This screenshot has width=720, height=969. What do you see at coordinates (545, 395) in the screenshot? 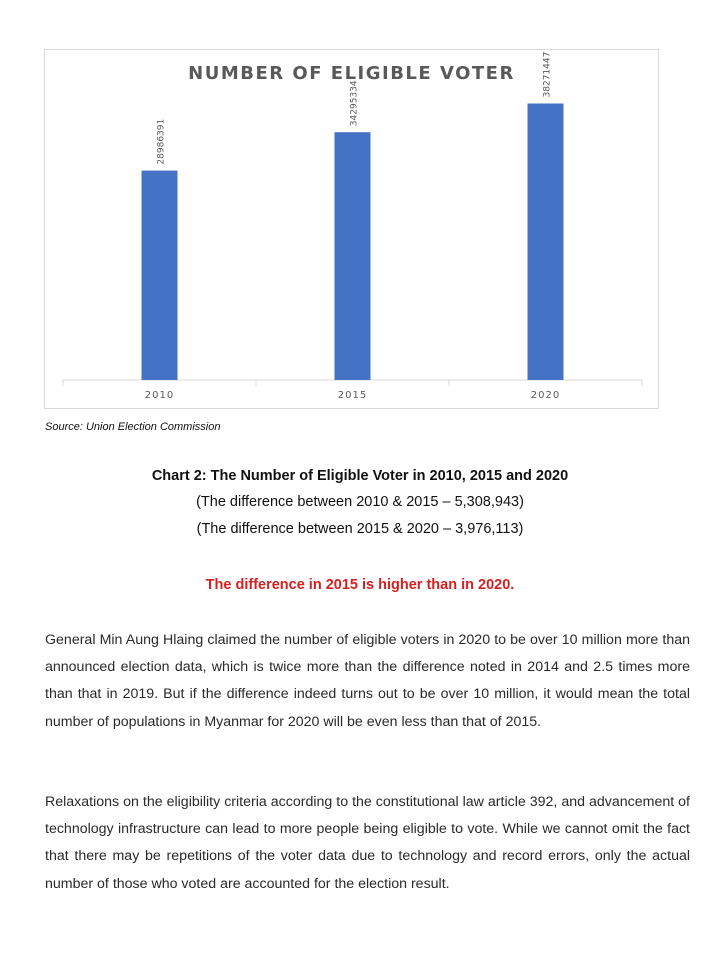
I see `x-tick-label-2020: 2020` at bounding box center [545, 395].